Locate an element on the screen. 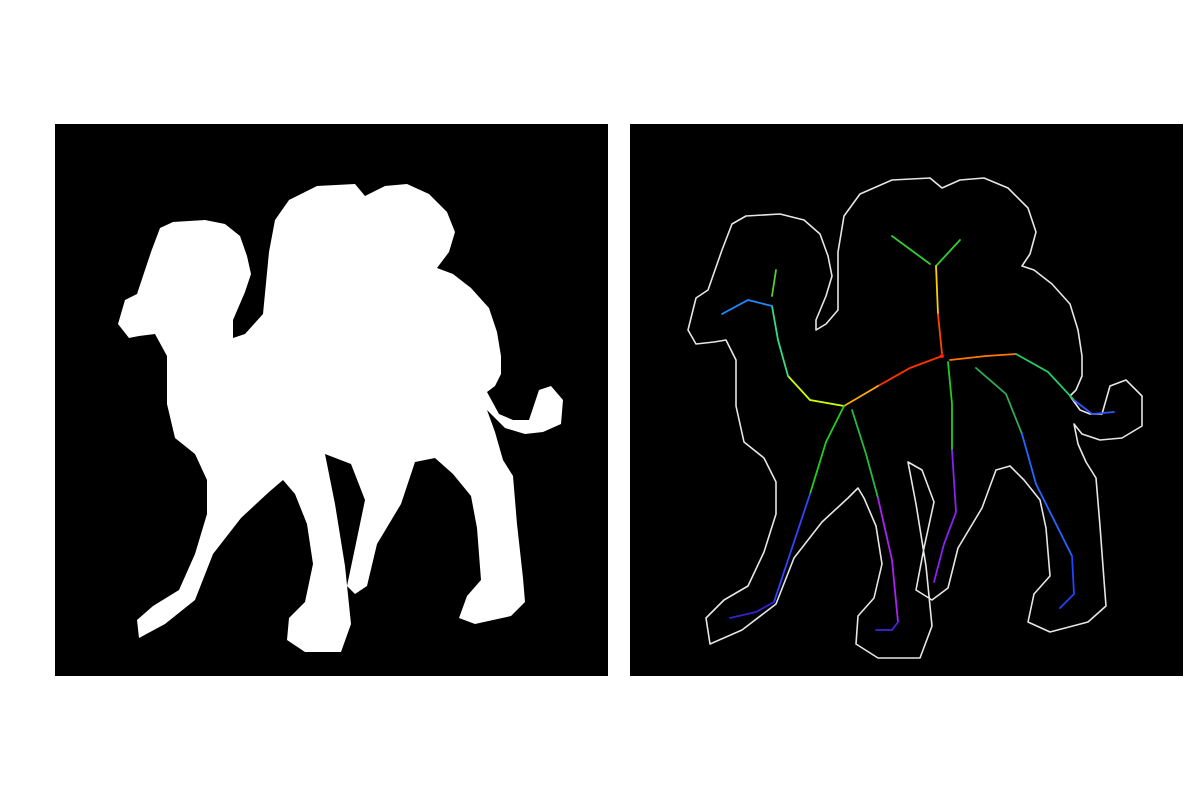 This screenshot has height=800, width=1200. skeleton-branch-spine-back is located at coordinates (983, 357).